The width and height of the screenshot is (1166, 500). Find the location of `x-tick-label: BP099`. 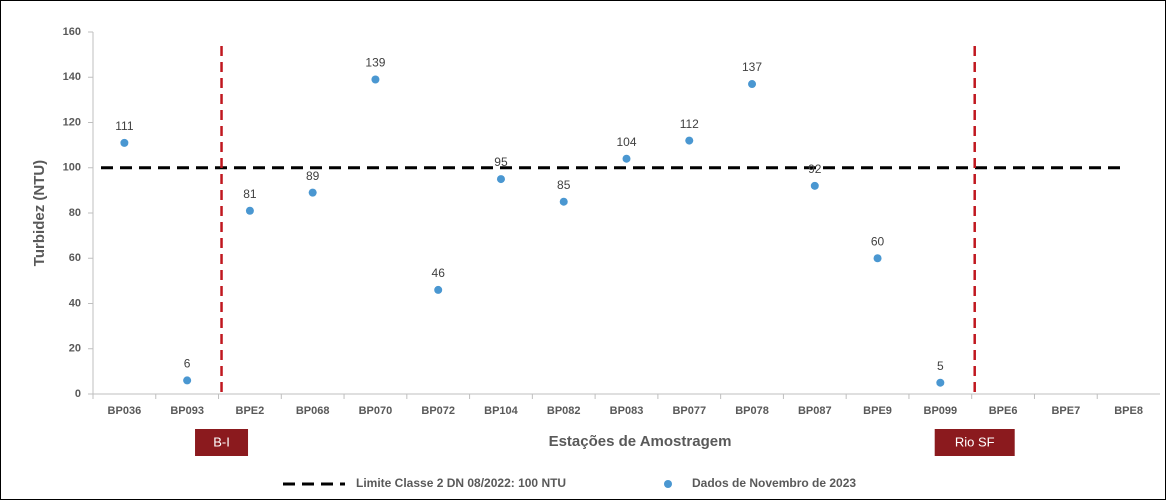

x-tick-label: BP099 is located at coordinates (941, 411).